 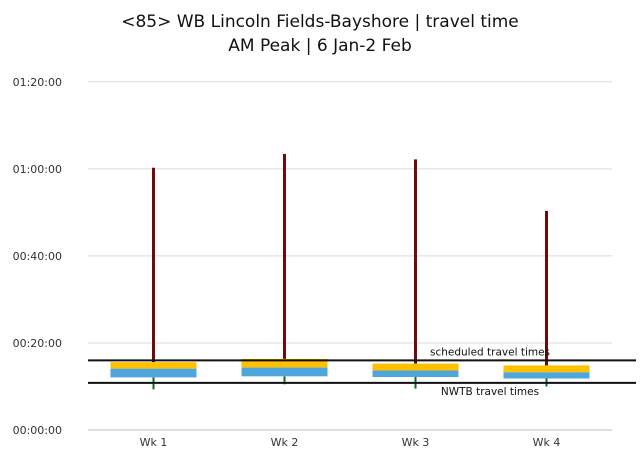 What do you see at coordinates (490, 352) in the screenshot?
I see `reference-line-label: scheduled travel times` at bounding box center [490, 352].